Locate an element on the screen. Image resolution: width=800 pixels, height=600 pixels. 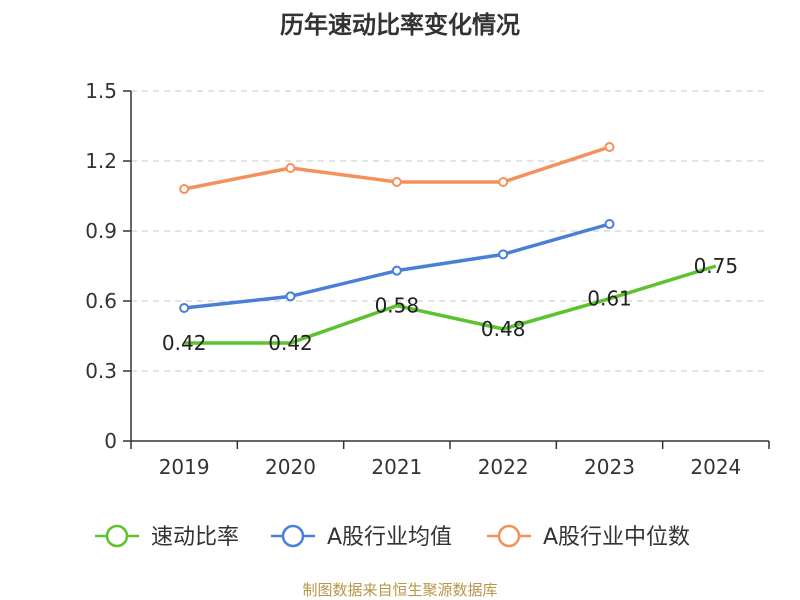
data-label: 0.48 is located at coordinates (503, 329).